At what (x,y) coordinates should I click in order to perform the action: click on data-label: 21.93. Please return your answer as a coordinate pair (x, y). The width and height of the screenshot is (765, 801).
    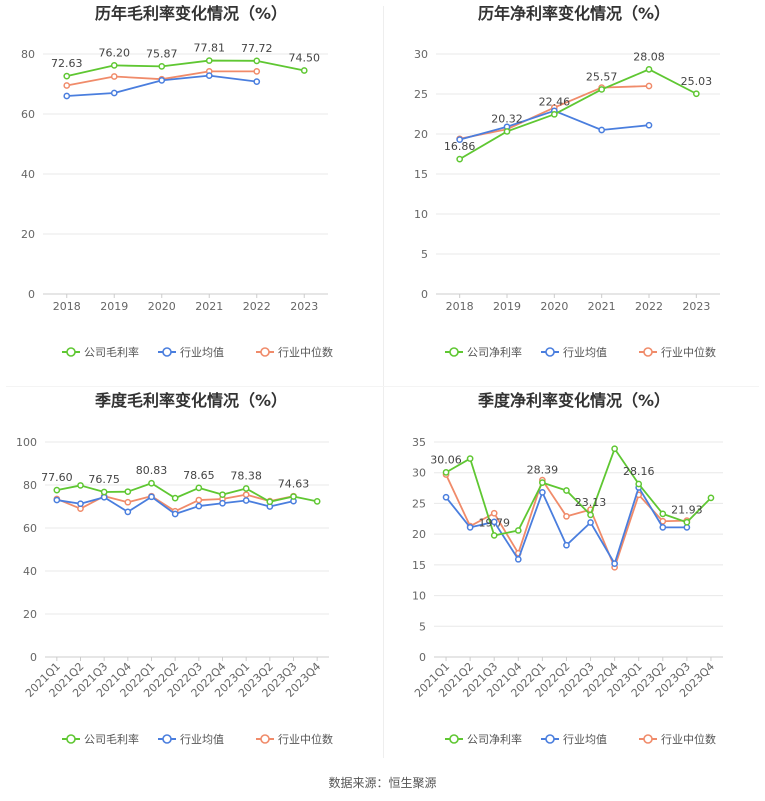
    Looking at the image, I should click on (687, 509).